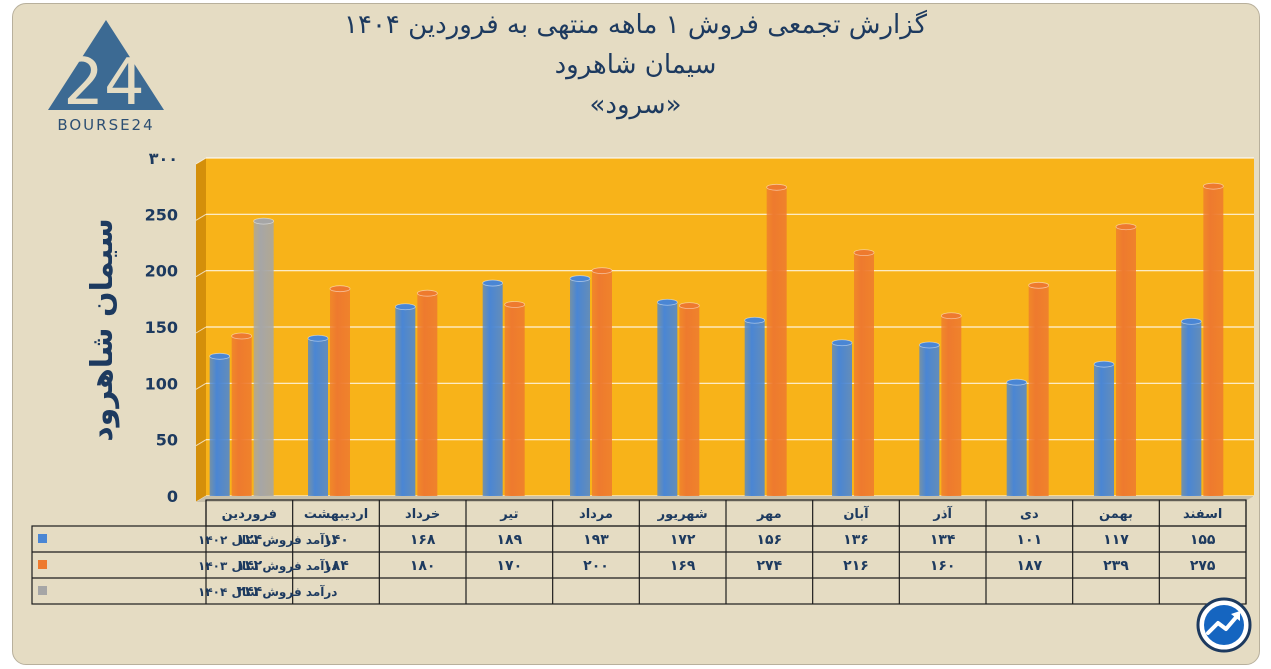 The image size is (1271, 669). What do you see at coordinates (856, 540) in the screenshot?
I see `data-label-0-7: ۱۳۶` at bounding box center [856, 540].